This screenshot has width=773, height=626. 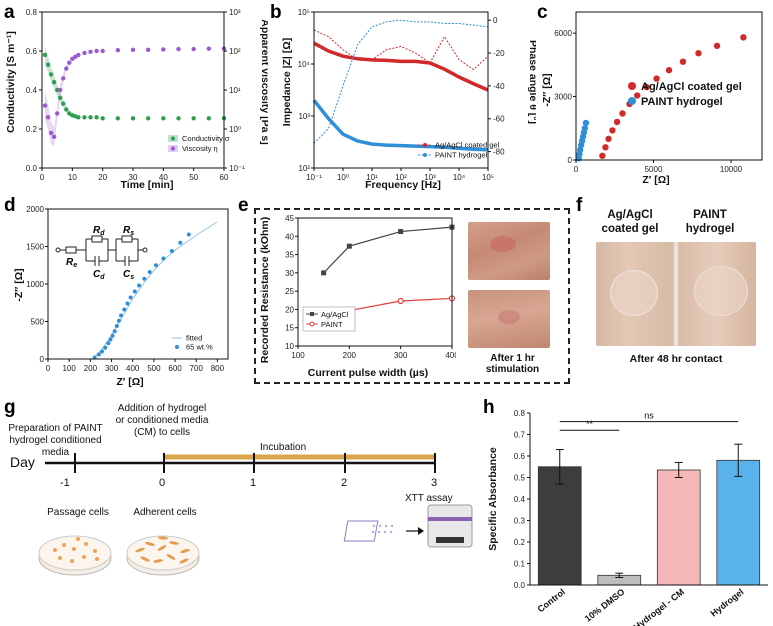 I want to click on b-legend-label: PAINT hydrogel, so click(x=461, y=155).